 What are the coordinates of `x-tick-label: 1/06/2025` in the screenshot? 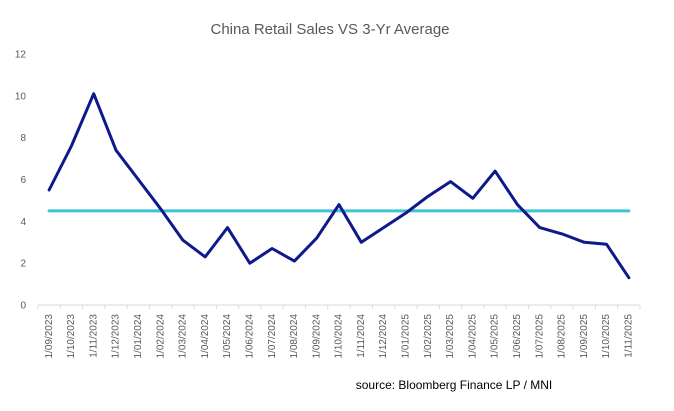 It's located at (517, 336).